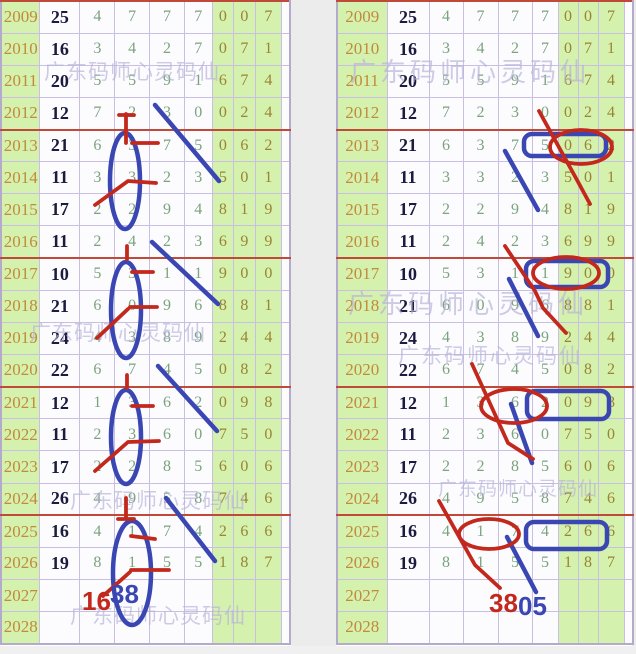  I want to click on year-cell: 2014, so click(362, 178).